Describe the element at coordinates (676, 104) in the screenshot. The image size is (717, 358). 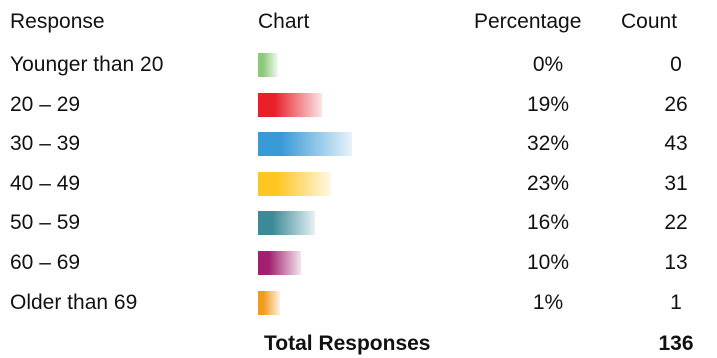
I see `count-value: 26` at that location.